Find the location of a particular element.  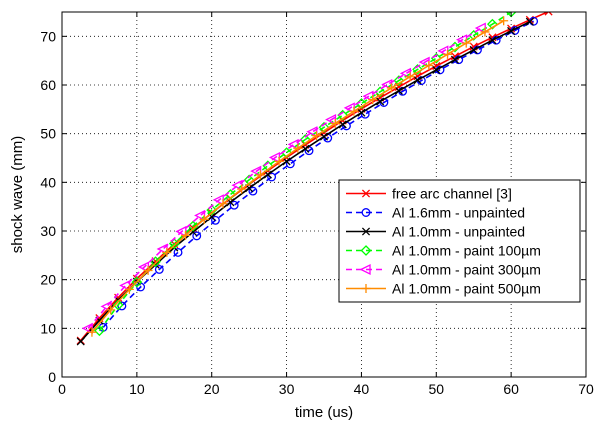

y-tick-label: 60 is located at coordinates (48, 85).